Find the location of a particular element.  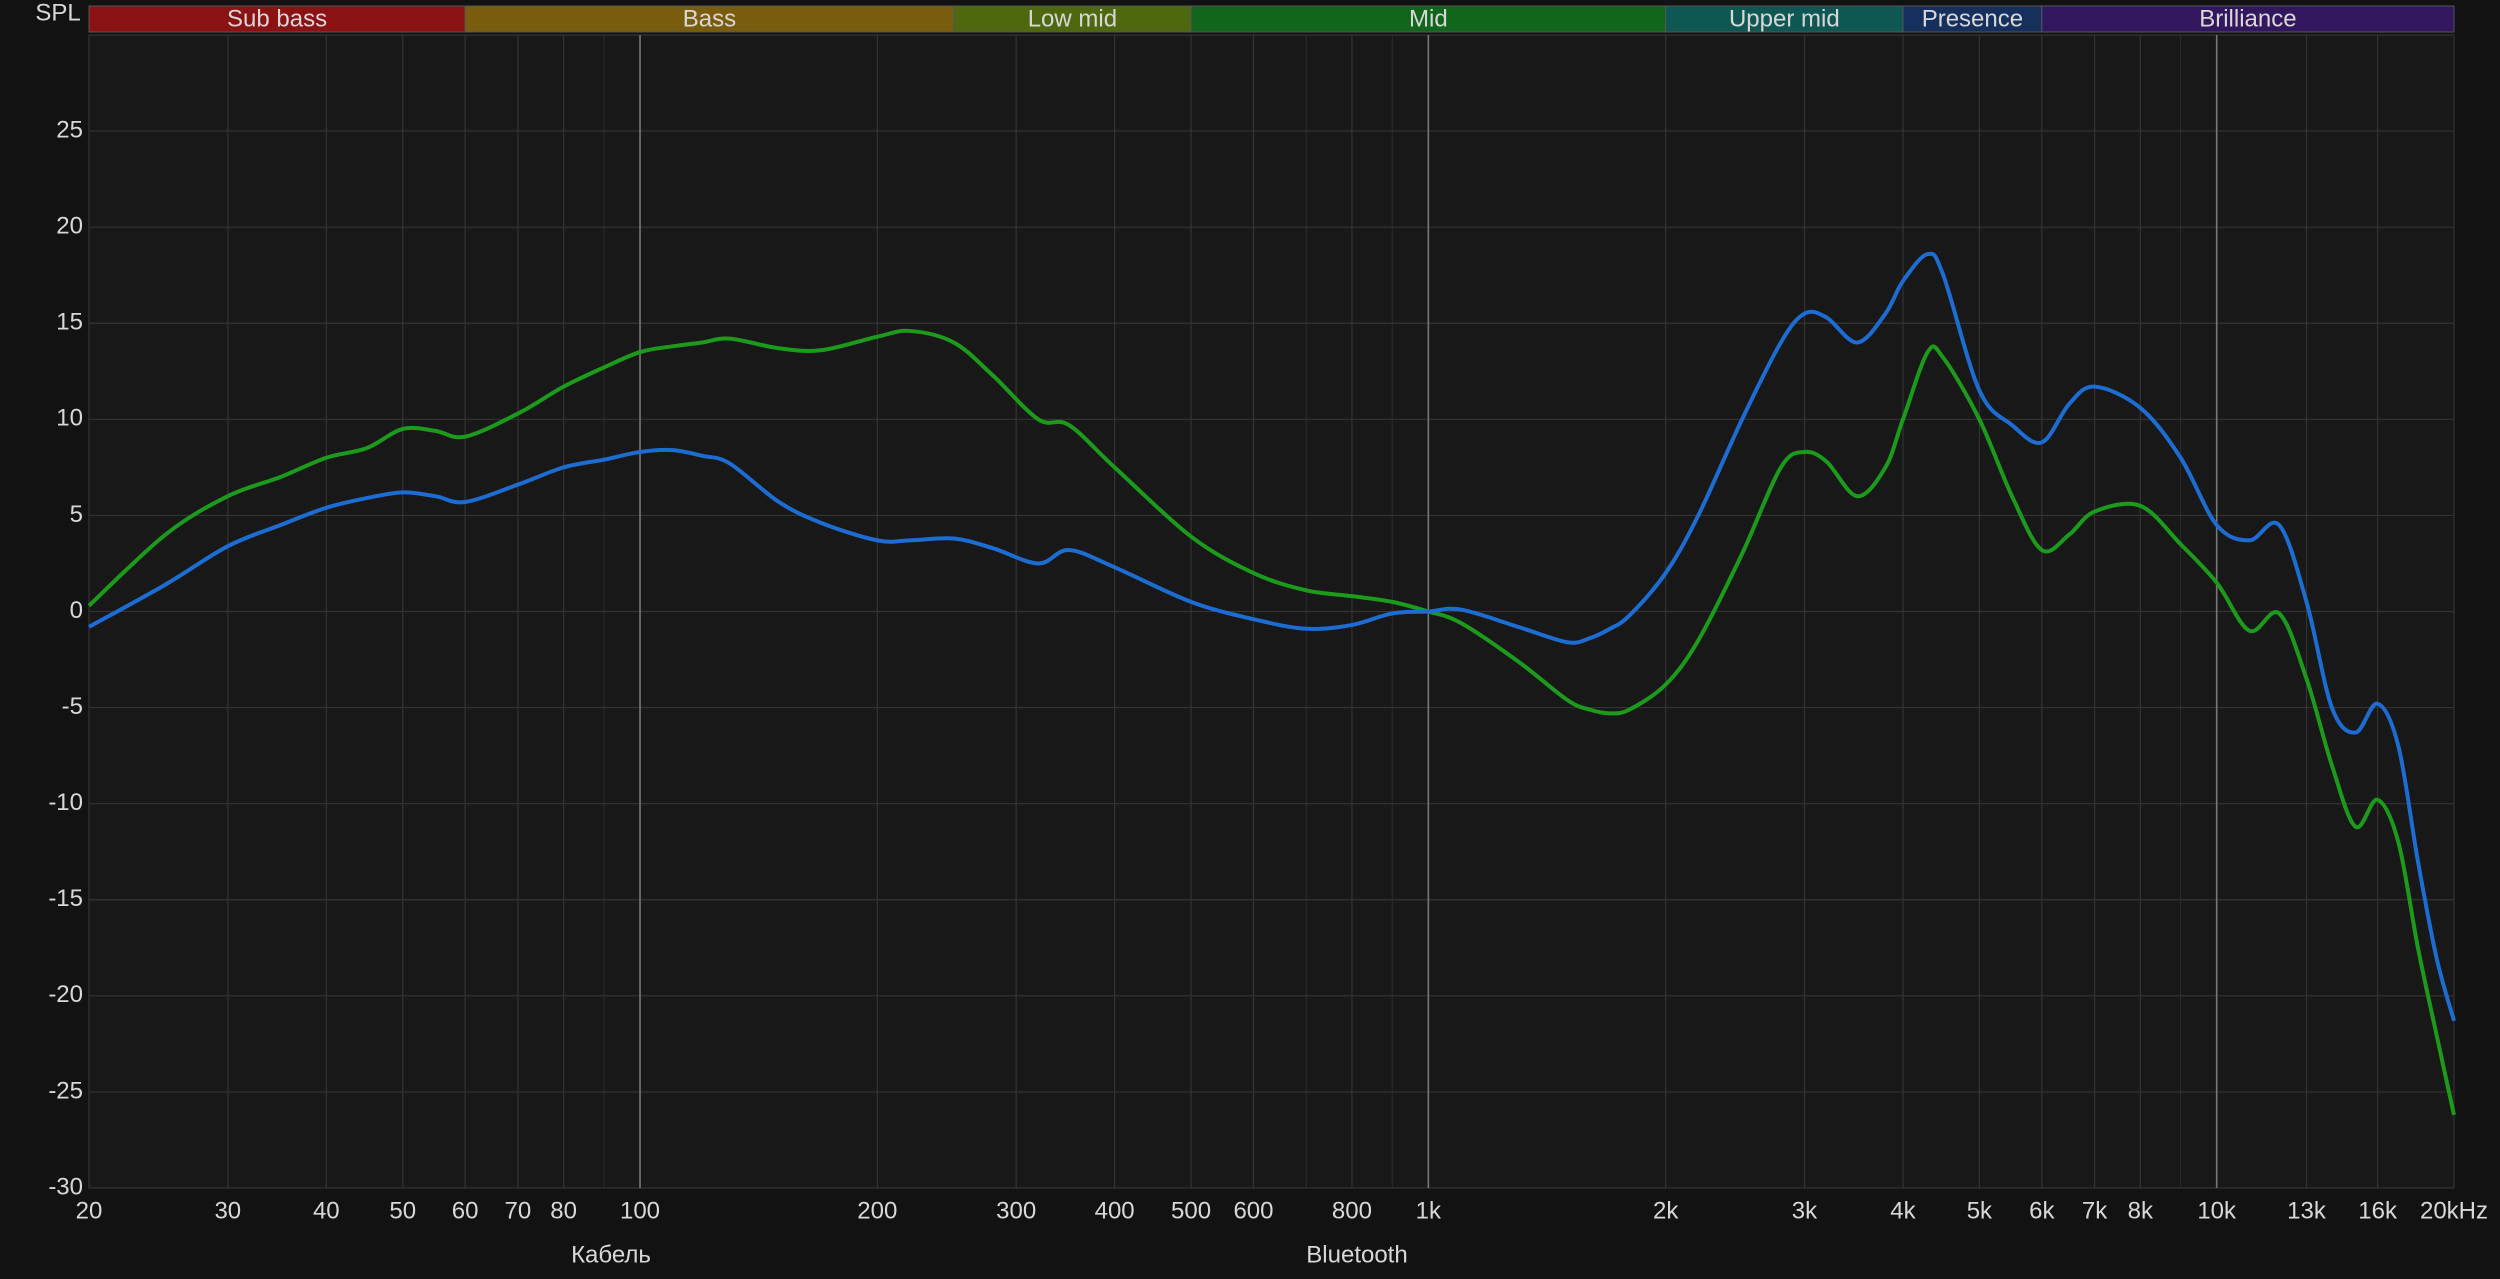

x-tick-label: 30 is located at coordinates (227, 1210).